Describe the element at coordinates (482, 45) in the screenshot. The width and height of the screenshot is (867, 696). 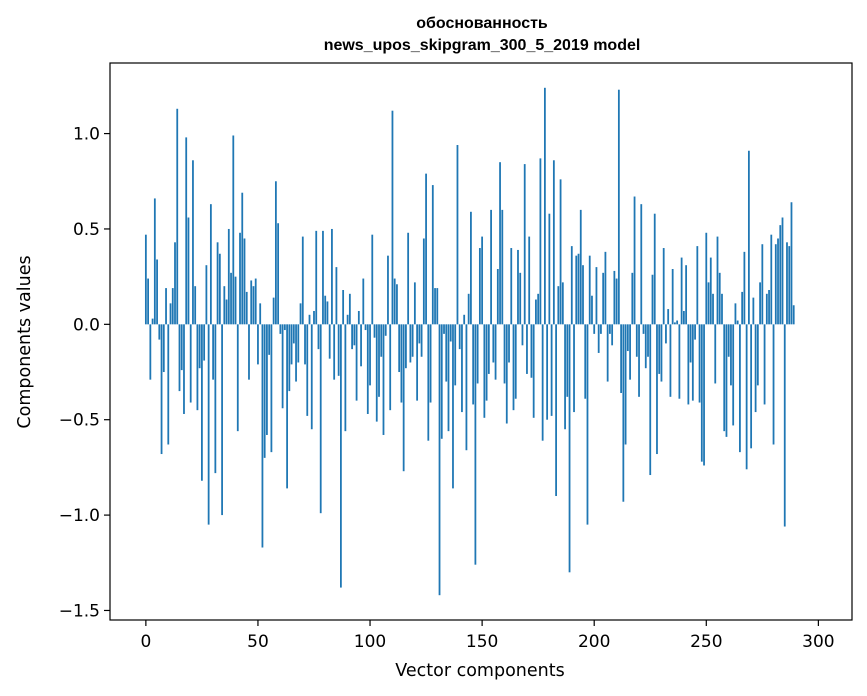
I see `chart-subtitle: news_upos_skipgram_300_5_2019 model` at that location.